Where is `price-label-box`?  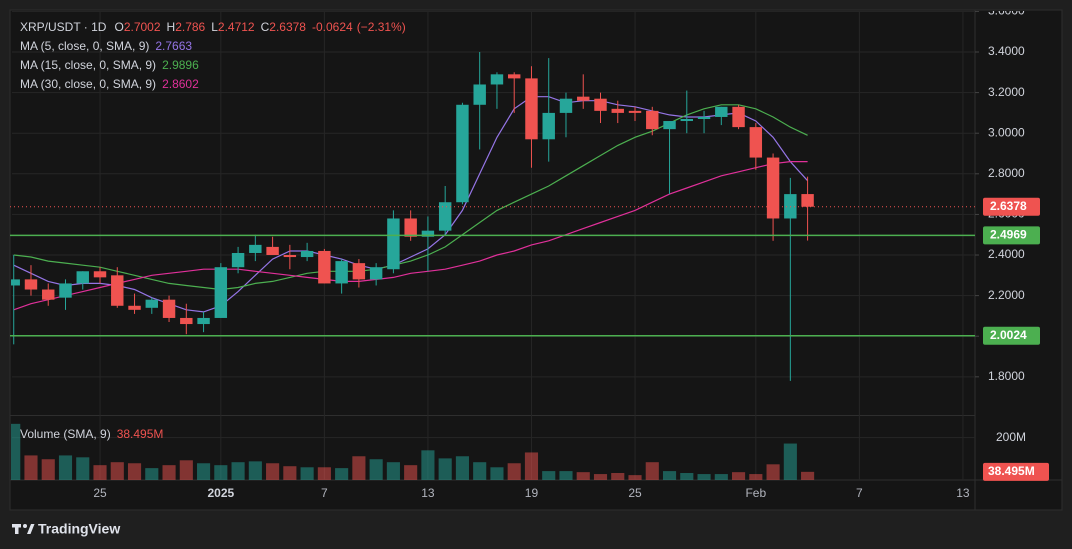 price-label-box is located at coordinates (1011, 206).